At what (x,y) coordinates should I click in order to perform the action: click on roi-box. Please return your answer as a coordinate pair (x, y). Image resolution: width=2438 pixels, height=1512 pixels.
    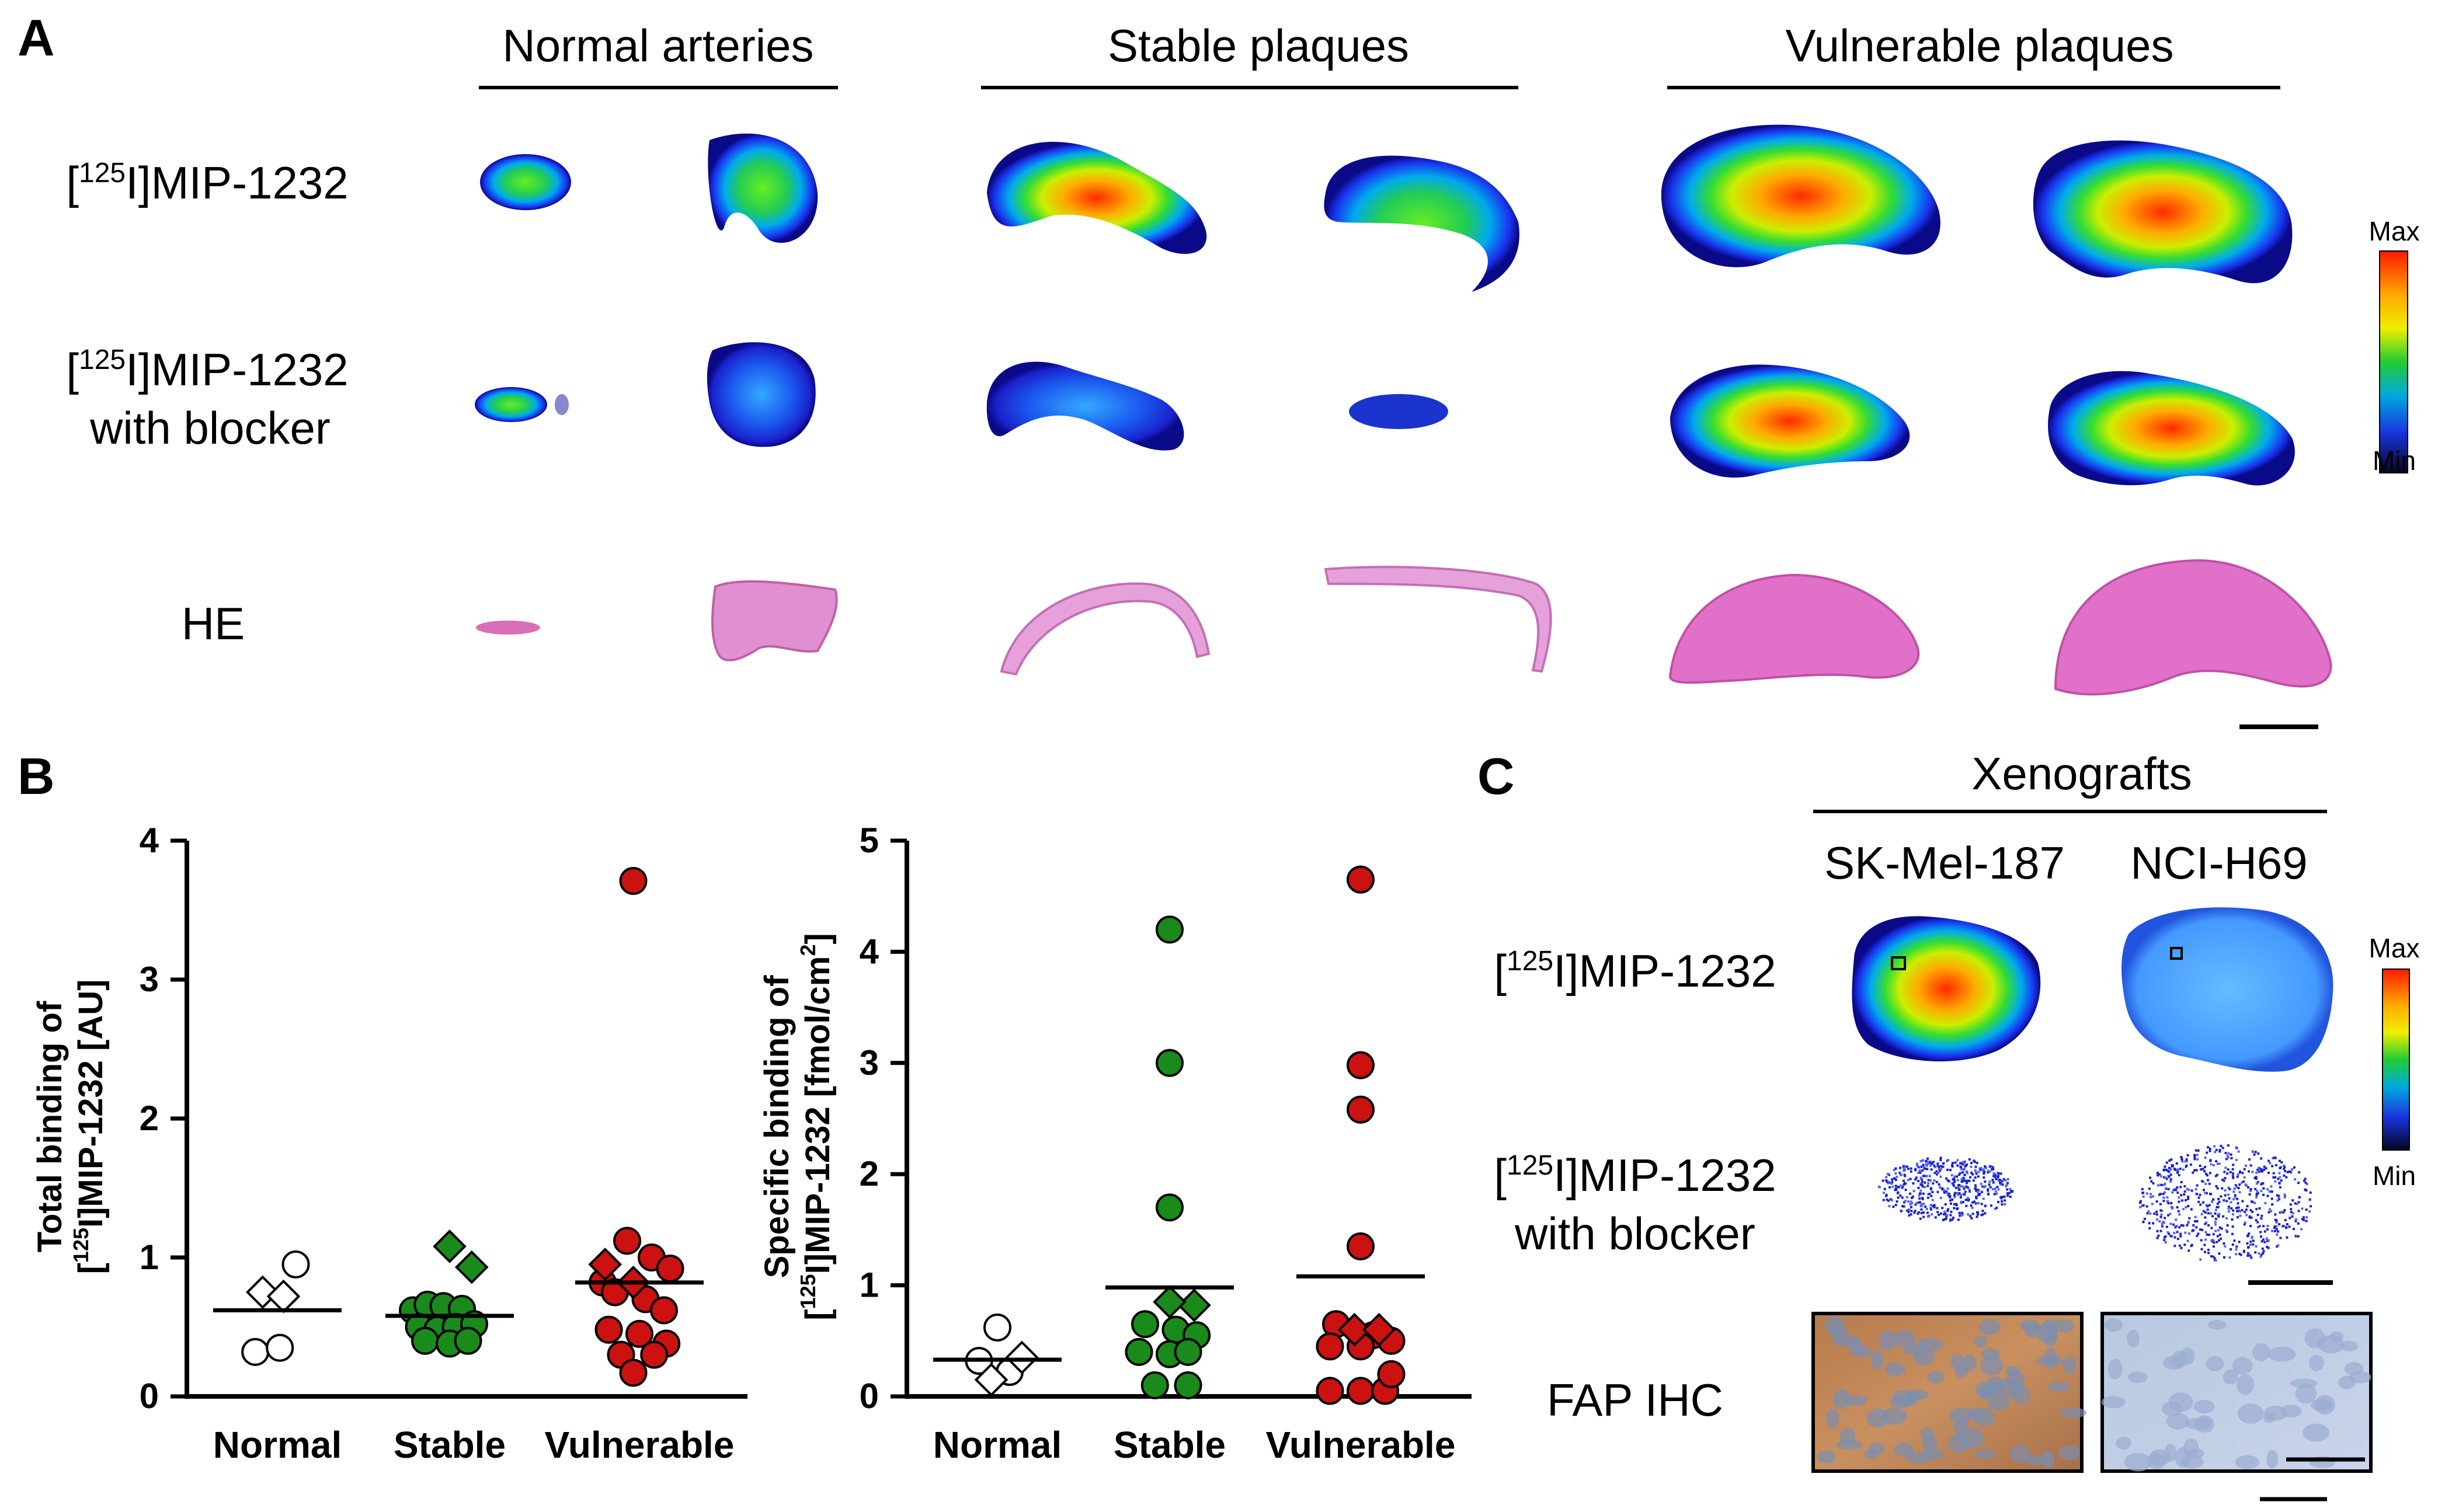
    Looking at the image, I should click on (1898, 963).